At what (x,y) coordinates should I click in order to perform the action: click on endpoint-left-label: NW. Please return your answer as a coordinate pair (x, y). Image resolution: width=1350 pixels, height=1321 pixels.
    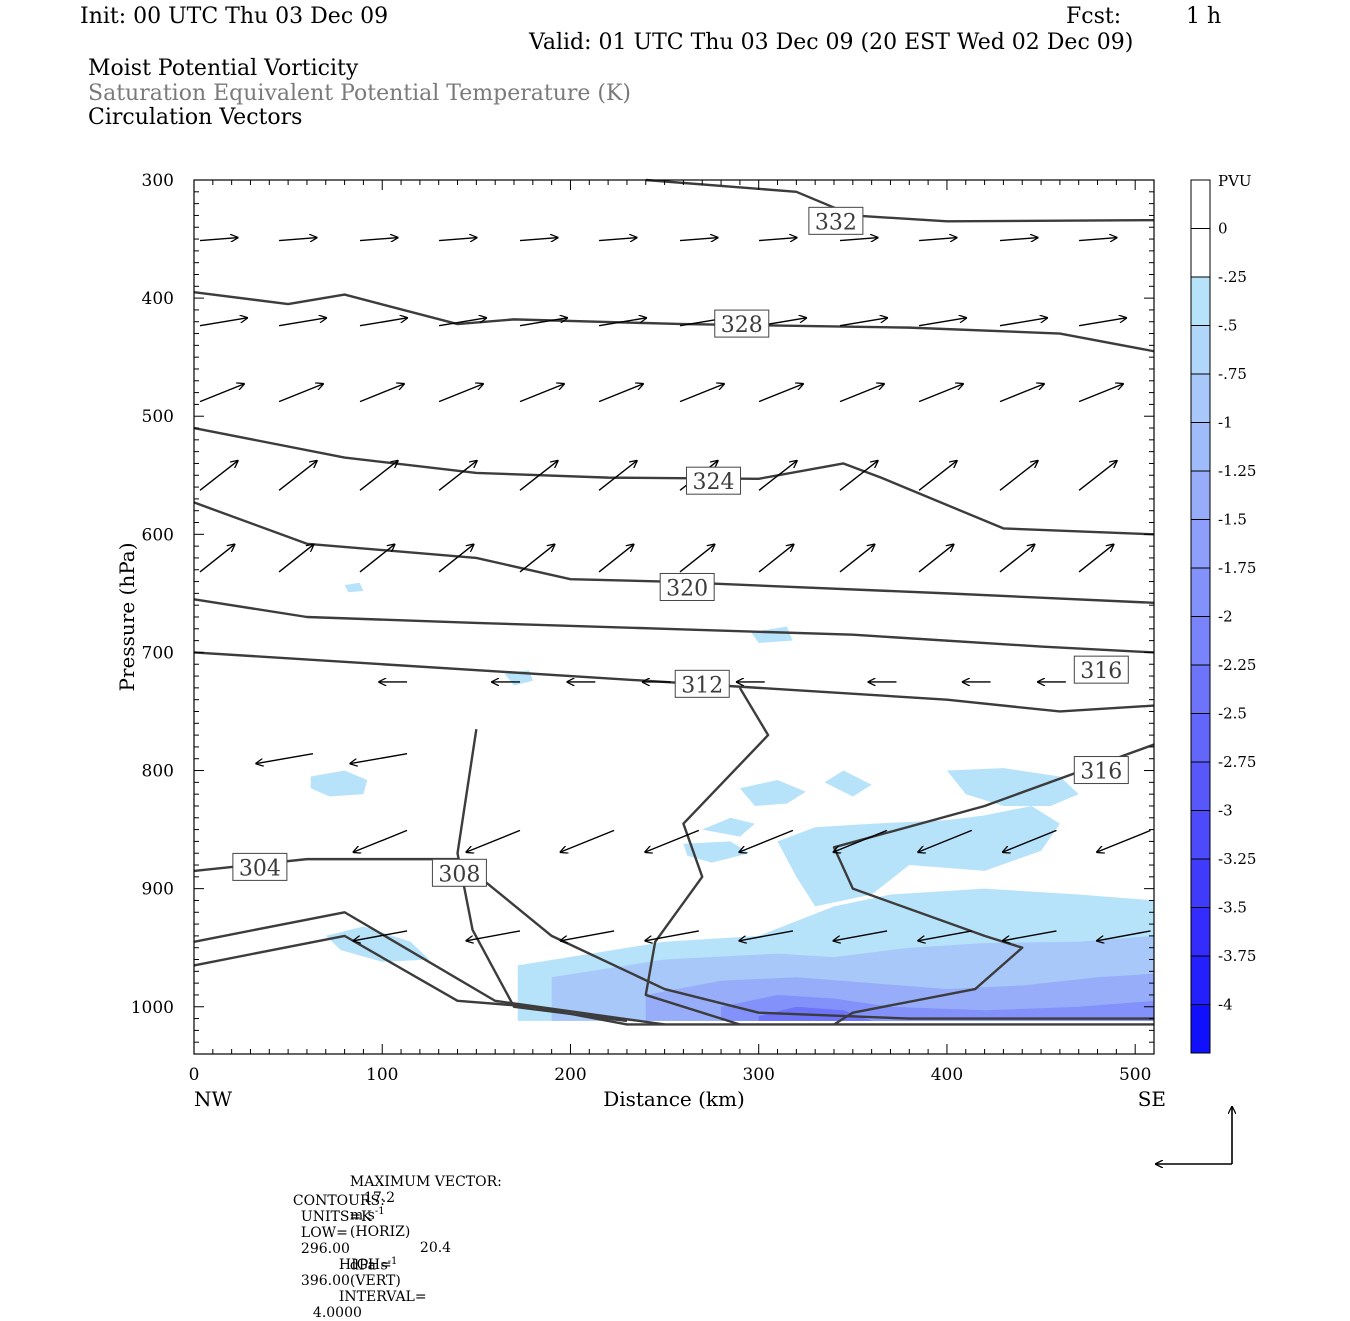
    Looking at the image, I should click on (213, 1099).